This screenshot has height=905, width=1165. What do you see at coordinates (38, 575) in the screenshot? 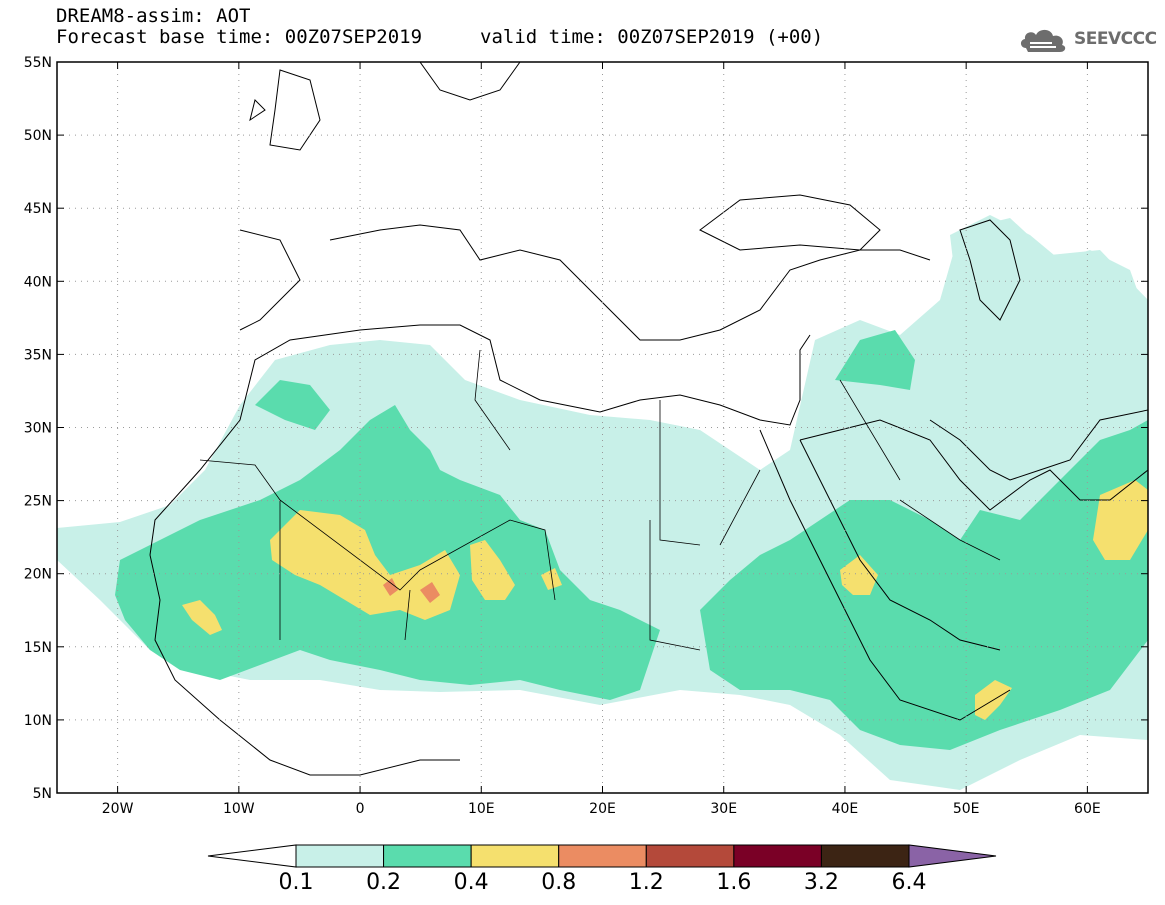
I see `lat-label: 20N` at bounding box center [38, 575].